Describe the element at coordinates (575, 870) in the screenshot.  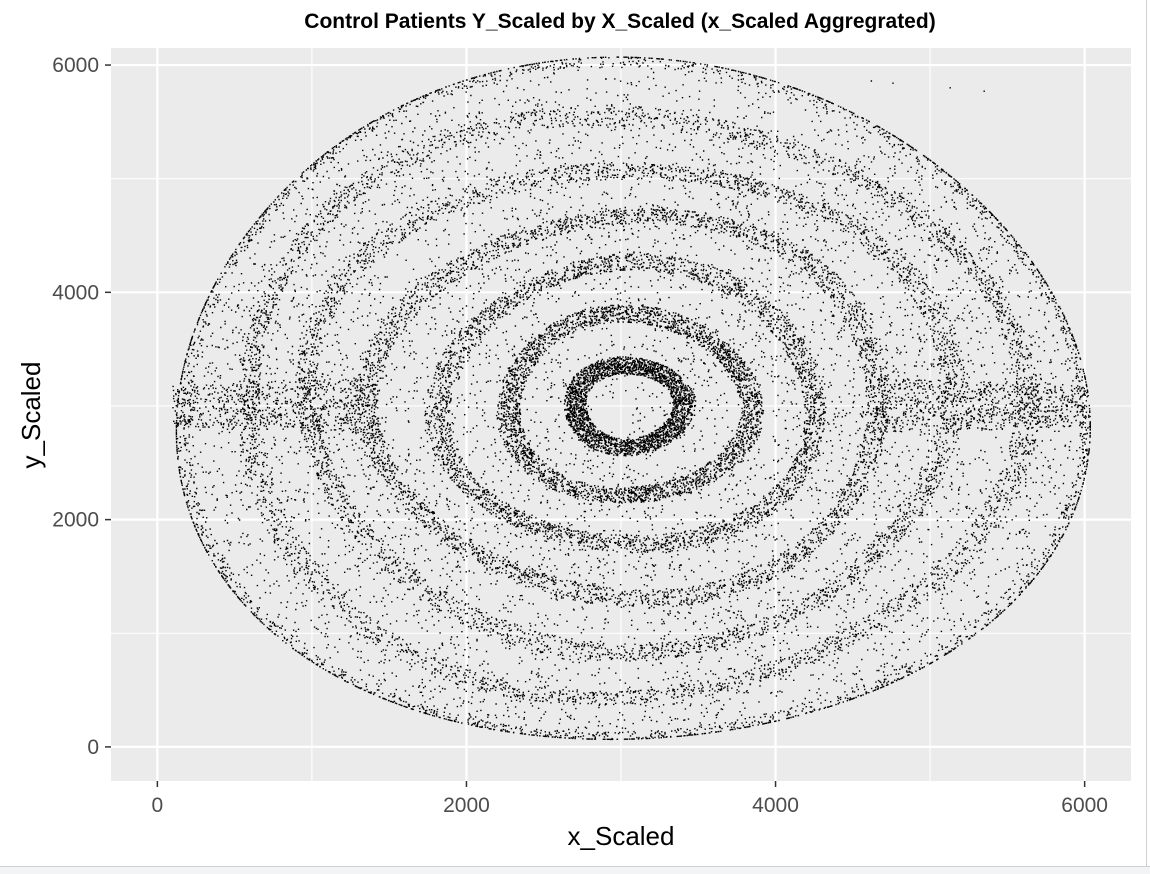
I see `frame-footer-strip` at that location.